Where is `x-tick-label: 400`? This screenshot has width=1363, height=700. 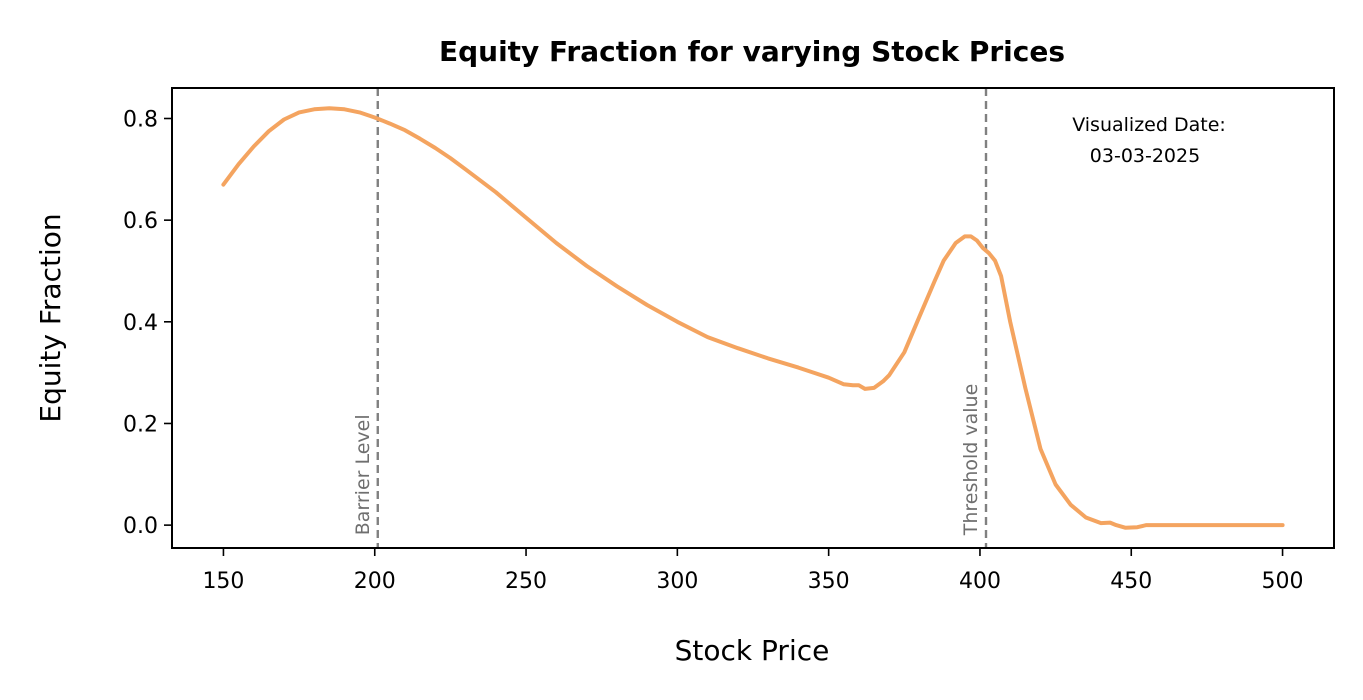
x-tick-label: 400 is located at coordinates (980, 581).